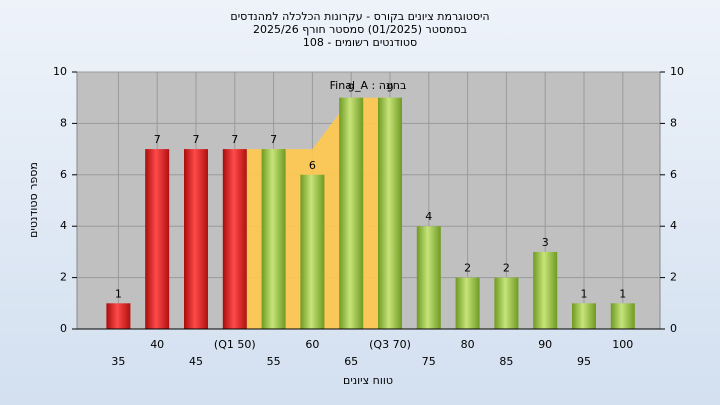 The width and height of the screenshot is (720, 405). I want to click on y-axis-label: מספר סטודנטים, so click(33, 200).